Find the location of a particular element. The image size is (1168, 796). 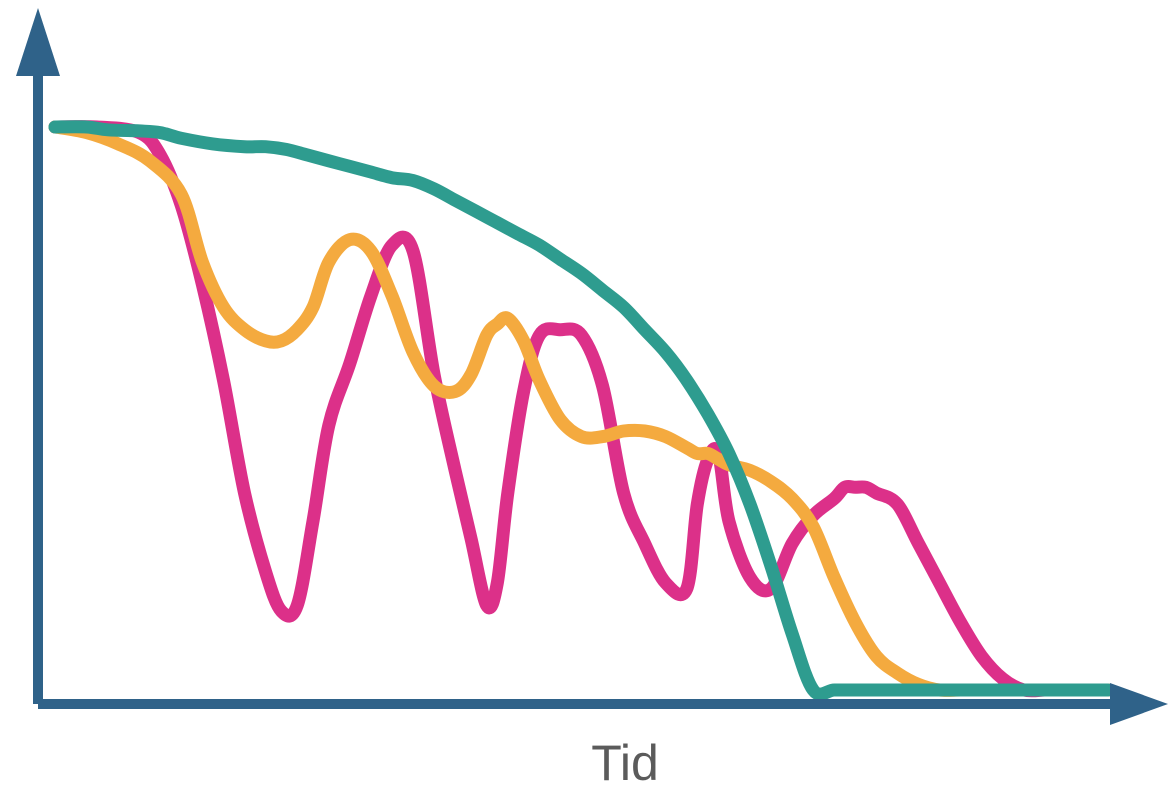

y-axis-arrow-icon is located at coordinates (38, 42).